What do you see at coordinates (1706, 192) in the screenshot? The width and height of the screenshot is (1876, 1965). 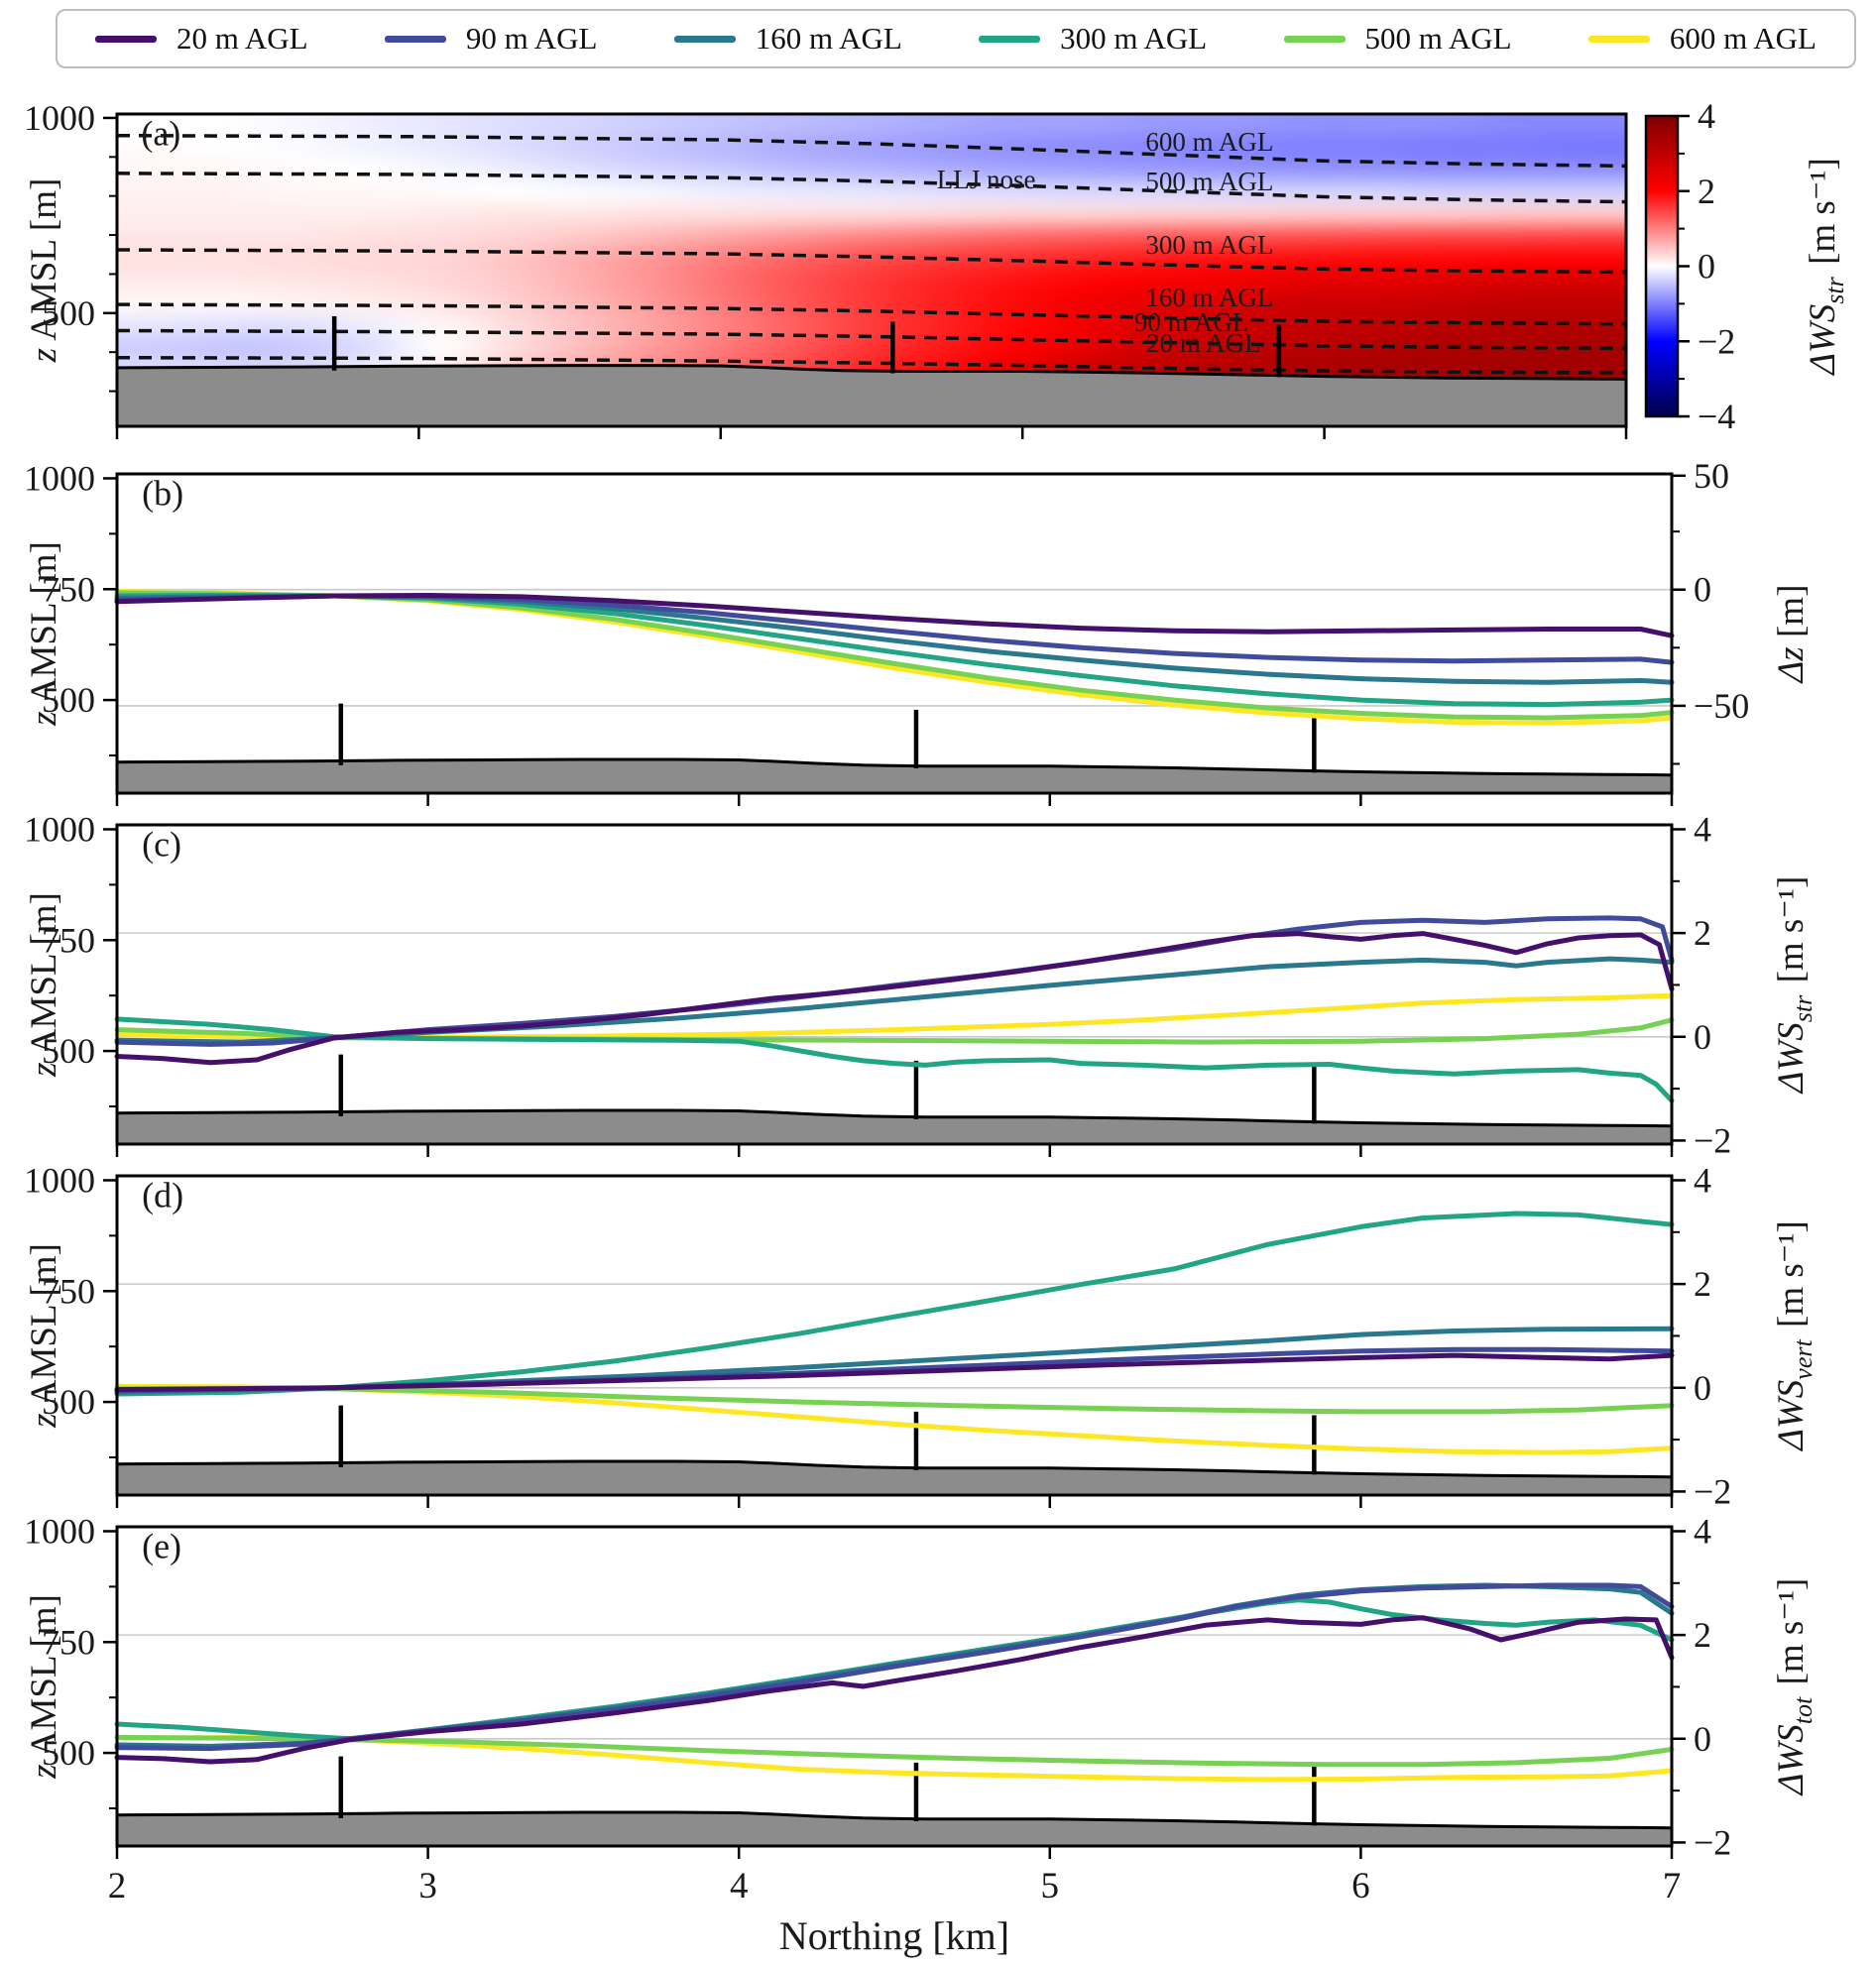 I see `colorbar-tick-label: 2` at bounding box center [1706, 192].